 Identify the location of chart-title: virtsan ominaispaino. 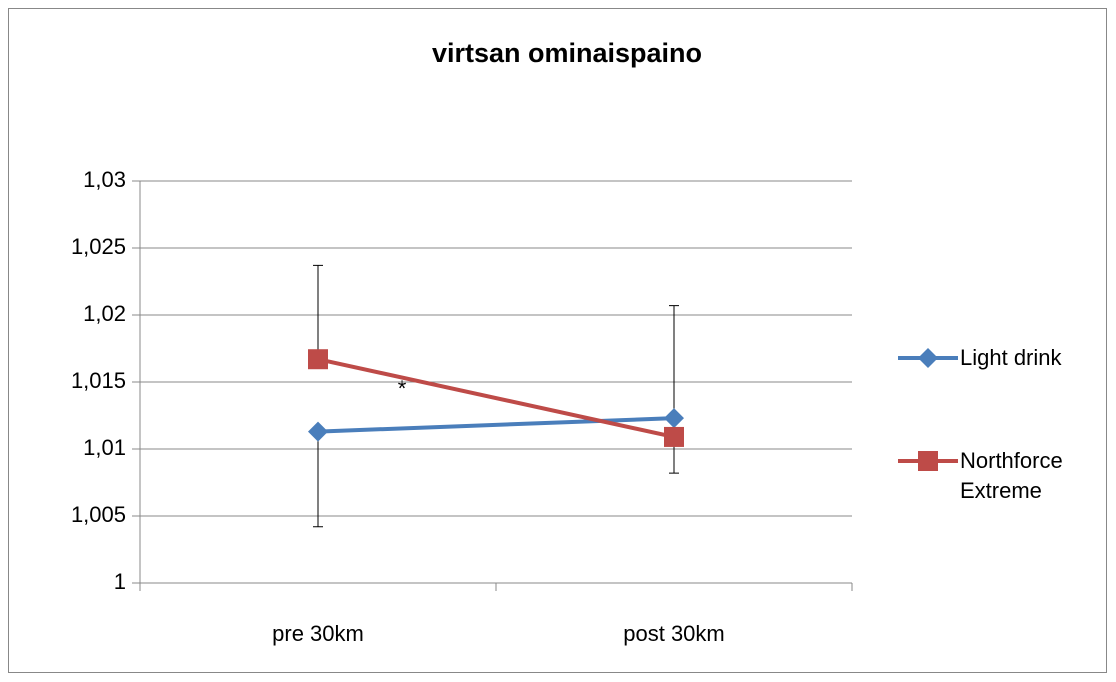
(567, 53).